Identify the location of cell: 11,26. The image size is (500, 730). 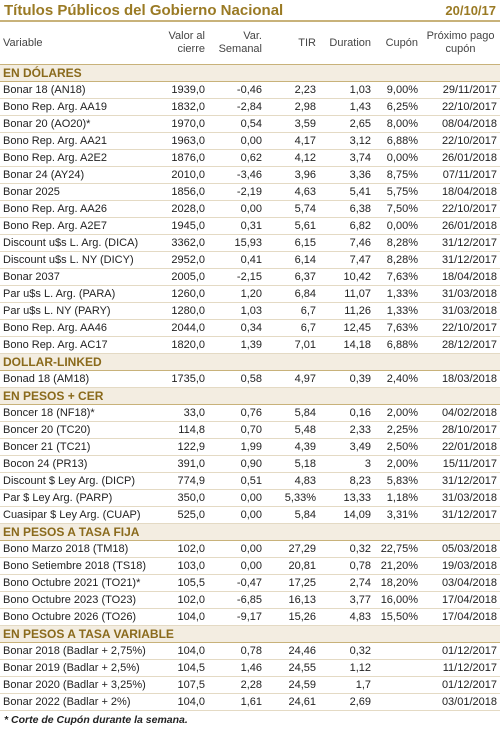
(346, 311).